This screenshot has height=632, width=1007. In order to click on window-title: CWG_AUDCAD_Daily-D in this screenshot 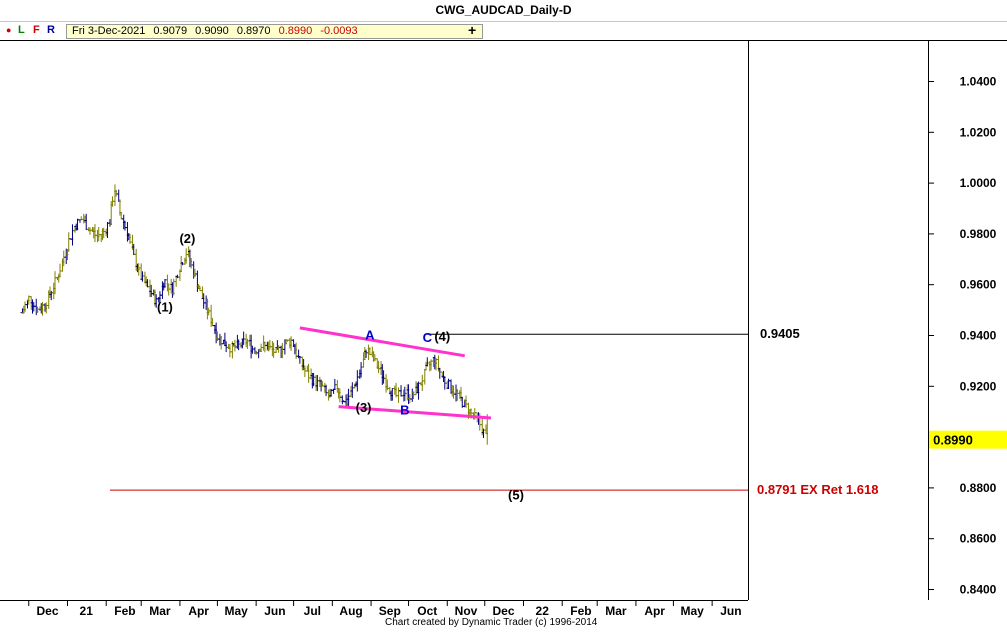, I will do `click(503, 10)`.